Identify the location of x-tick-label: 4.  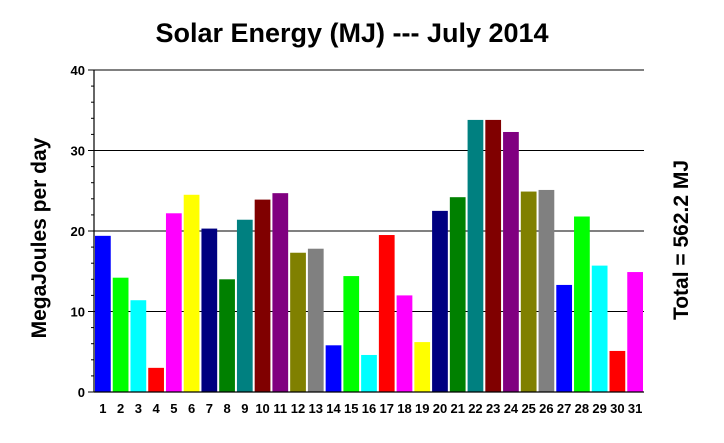
(156, 408).